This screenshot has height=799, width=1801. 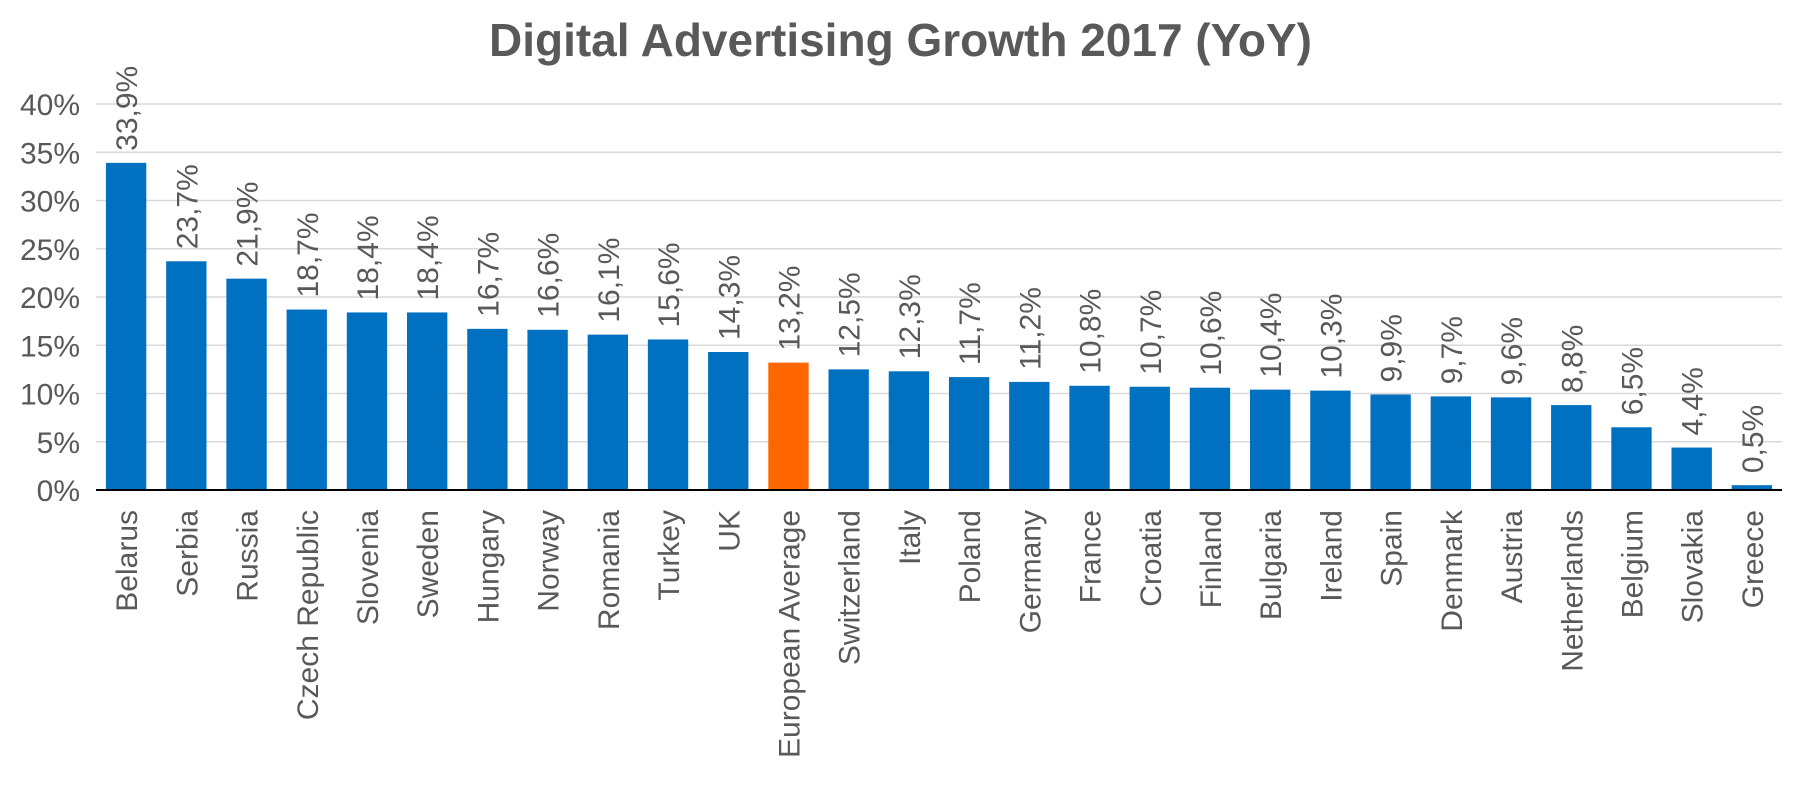 I want to click on x-tick-label: Slovakia, so click(x=1693, y=567).